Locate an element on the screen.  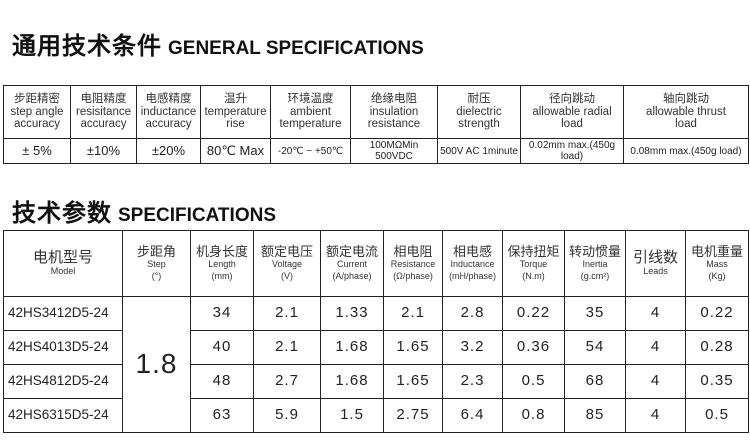
header-cell: 转动惯量 Inertia (g.cm²) is located at coordinates (595, 263).